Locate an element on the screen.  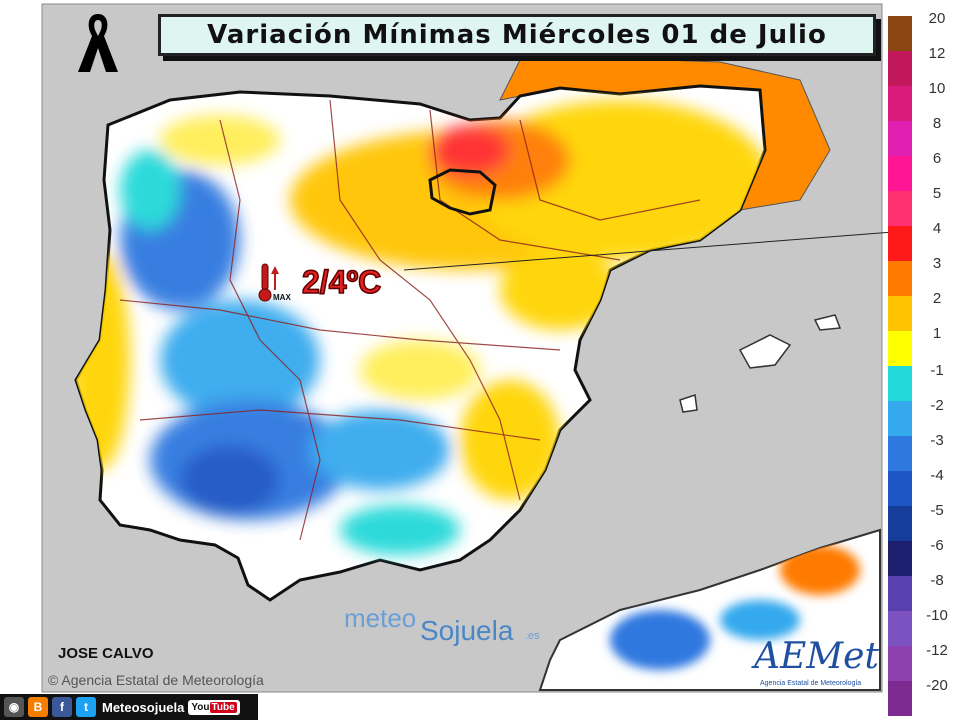
legend-label: 6 is located at coordinates (937, 158).